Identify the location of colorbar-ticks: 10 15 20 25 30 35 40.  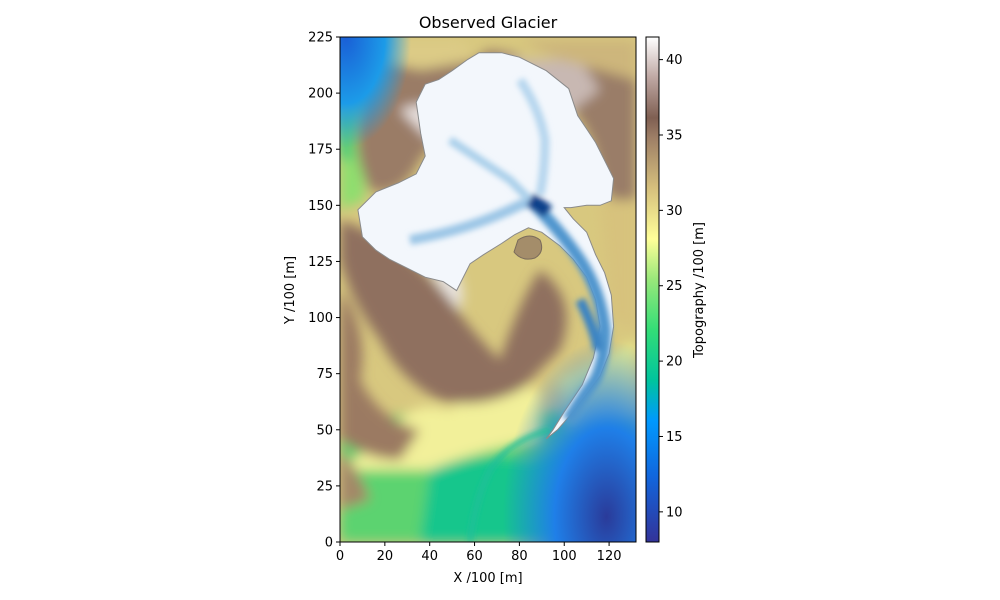
(671, 286).